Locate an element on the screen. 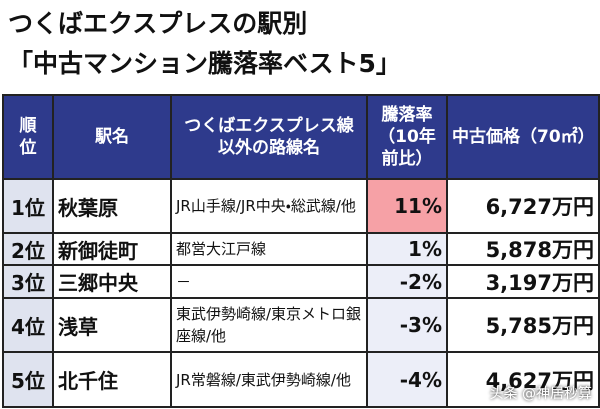  table-cell: 東武伊勢崎線/東京メトロ銀座線/他 is located at coordinates (269, 325).